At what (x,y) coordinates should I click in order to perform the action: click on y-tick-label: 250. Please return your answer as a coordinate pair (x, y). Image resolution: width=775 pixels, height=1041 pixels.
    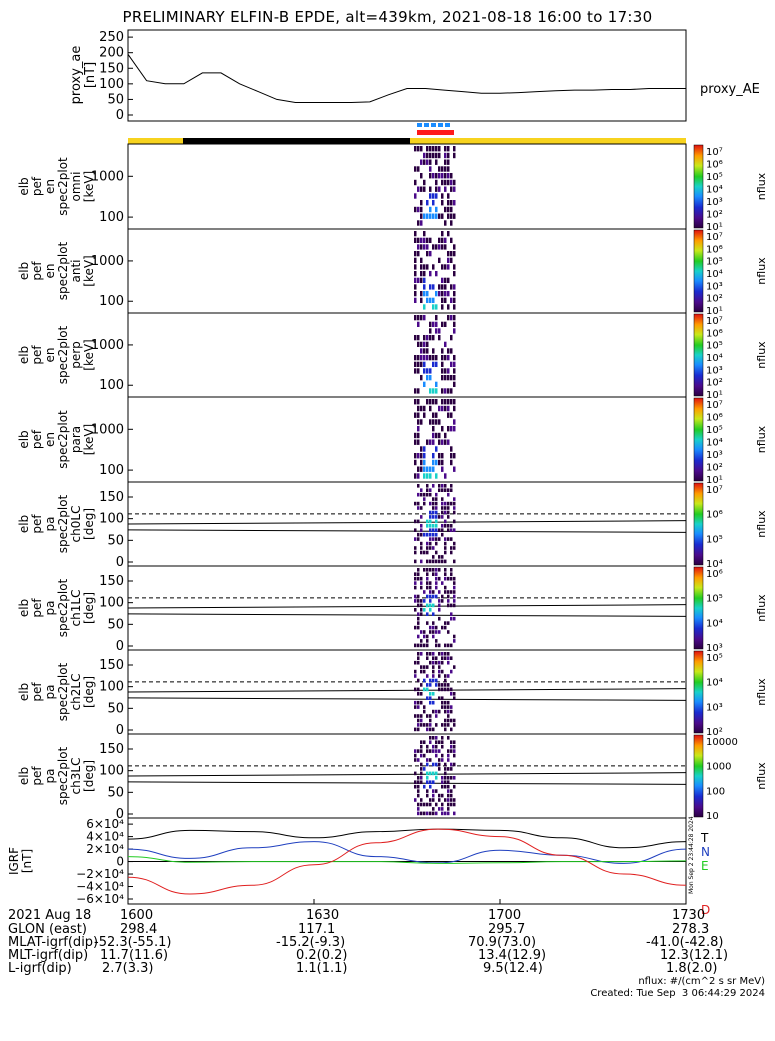
    Looking at the image, I should click on (111, 37).